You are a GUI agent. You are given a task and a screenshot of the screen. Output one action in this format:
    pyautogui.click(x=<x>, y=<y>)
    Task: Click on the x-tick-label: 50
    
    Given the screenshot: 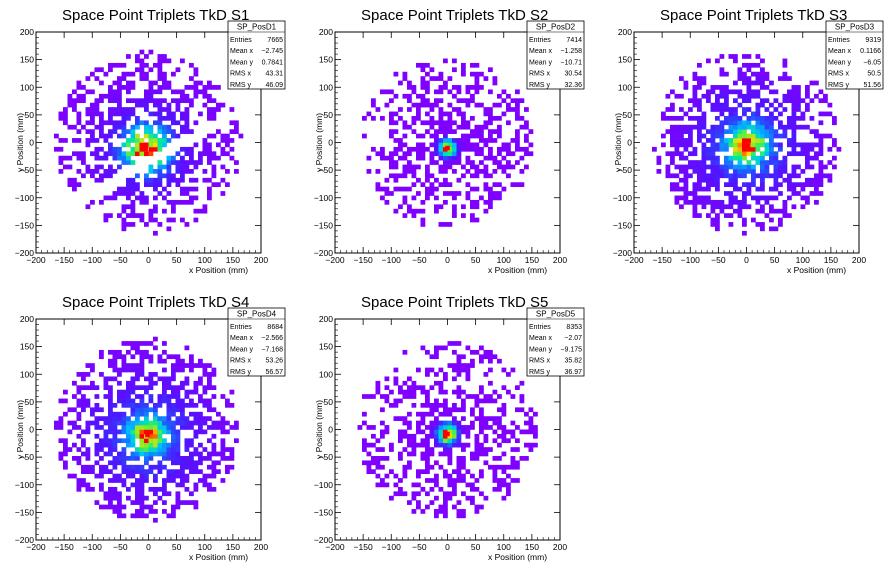 What is the action you would take?
    pyautogui.click(x=177, y=547)
    